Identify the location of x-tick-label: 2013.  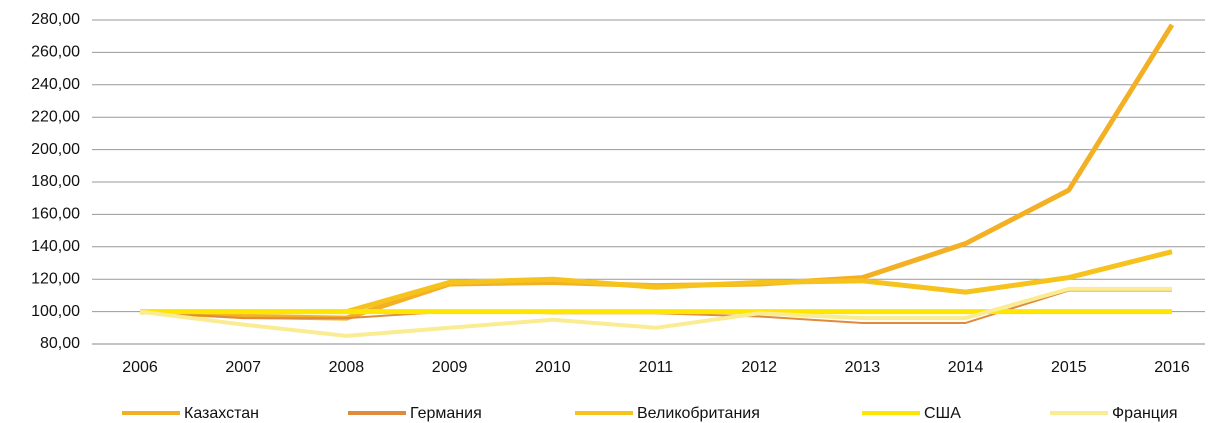
(863, 367).